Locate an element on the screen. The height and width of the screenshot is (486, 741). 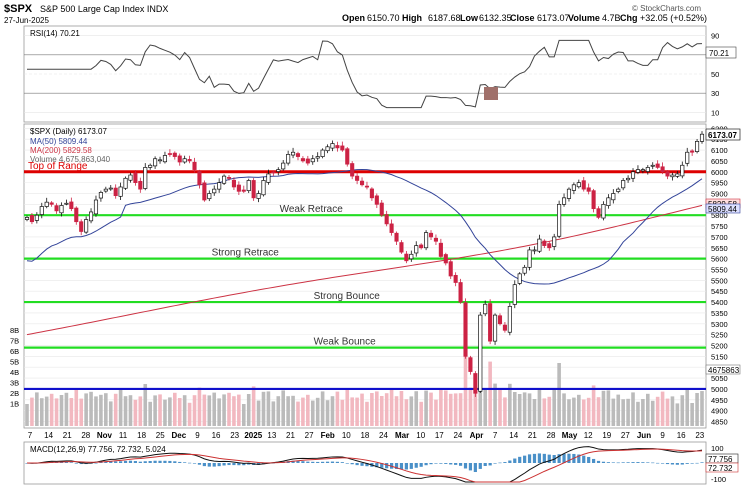
volume-tick-label: 4B is located at coordinates (14, 372).